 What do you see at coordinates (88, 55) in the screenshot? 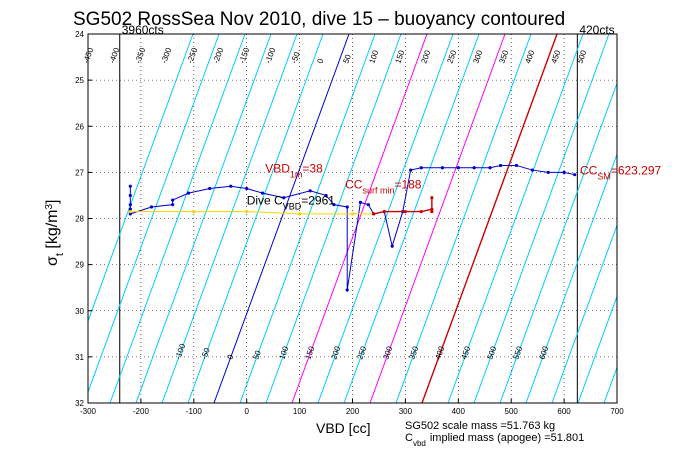
I see `contour-label-top: -450` at bounding box center [88, 55].